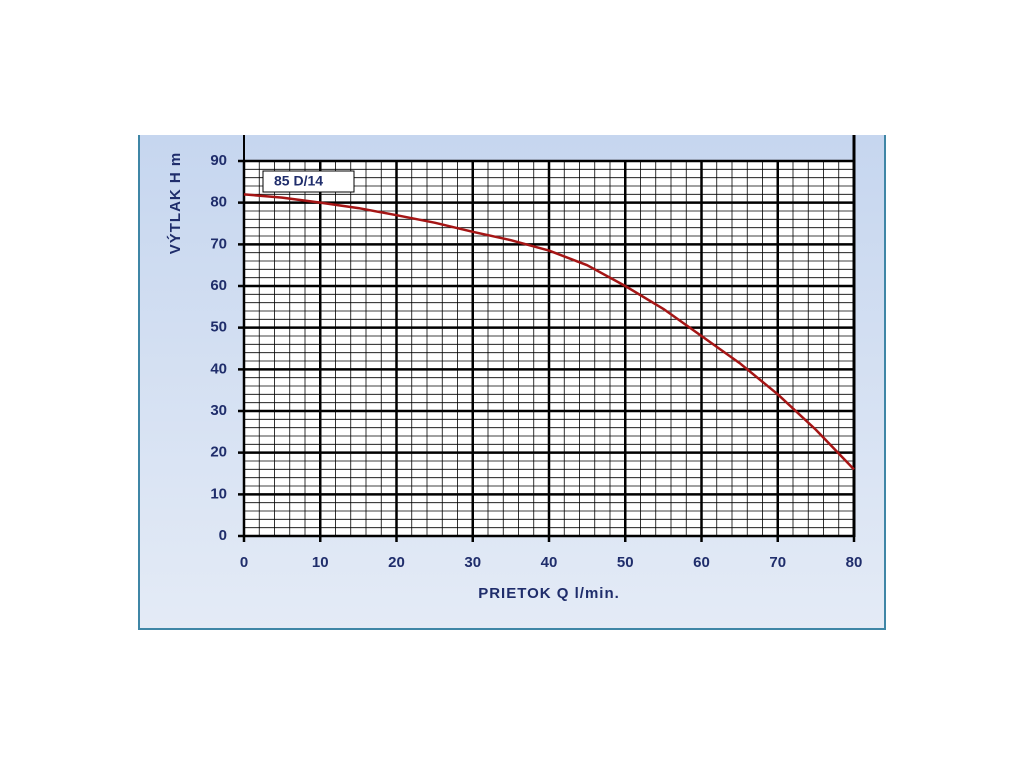 This screenshot has width=1024, height=768. Describe the element at coordinates (701, 562) in the screenshot. I see `x-tick-label: 60` at that location.